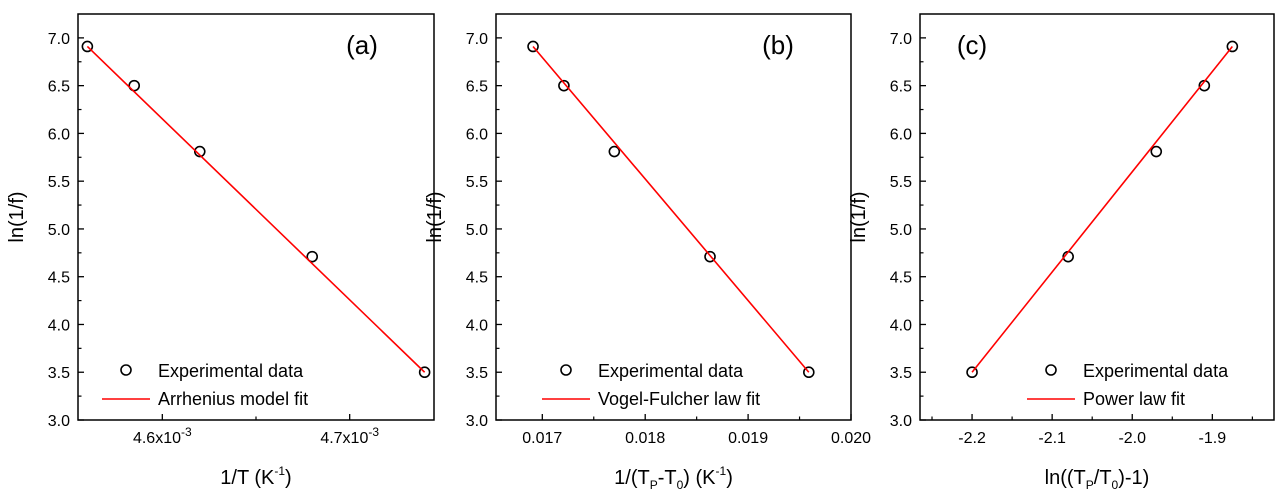 The height and width of the screenshot is (497, 1278). Describe the element at coordinates (972, 45) in the screenshot. I see `panel-label: (c)` at that location.